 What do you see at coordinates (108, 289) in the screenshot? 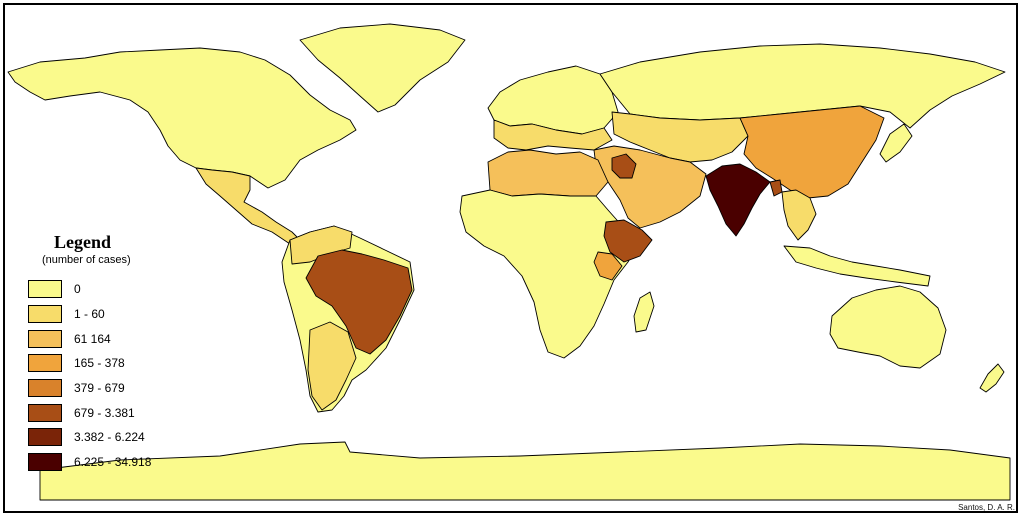
I see `legend-item: 0` at bounding box center [108, 289].